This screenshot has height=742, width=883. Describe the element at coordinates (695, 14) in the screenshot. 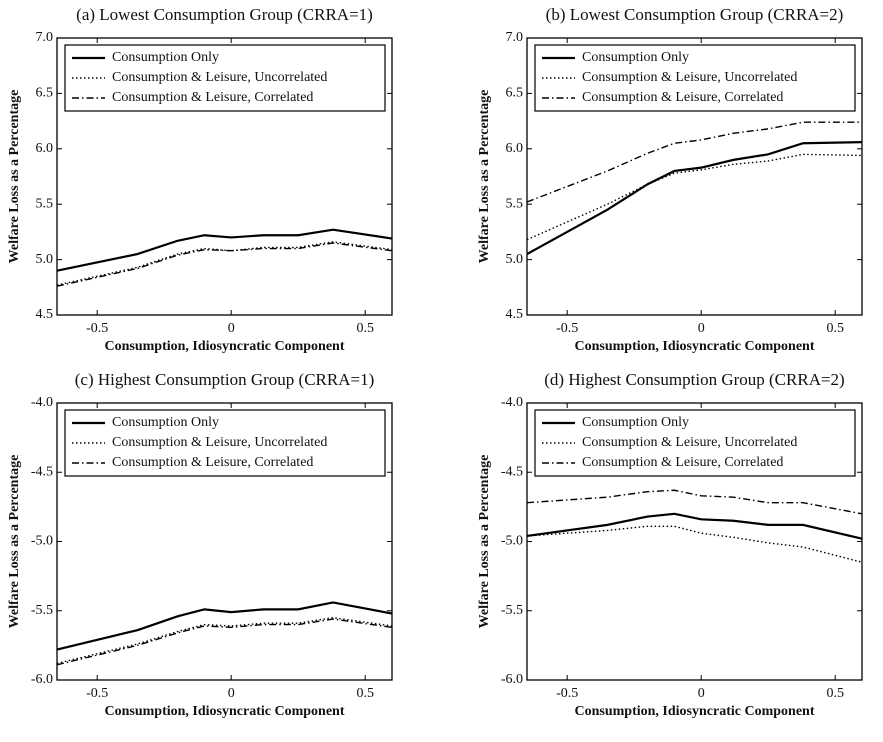

I see `panel-title: (b) Lowest Consumption Group (CRRA=2)` at that location.